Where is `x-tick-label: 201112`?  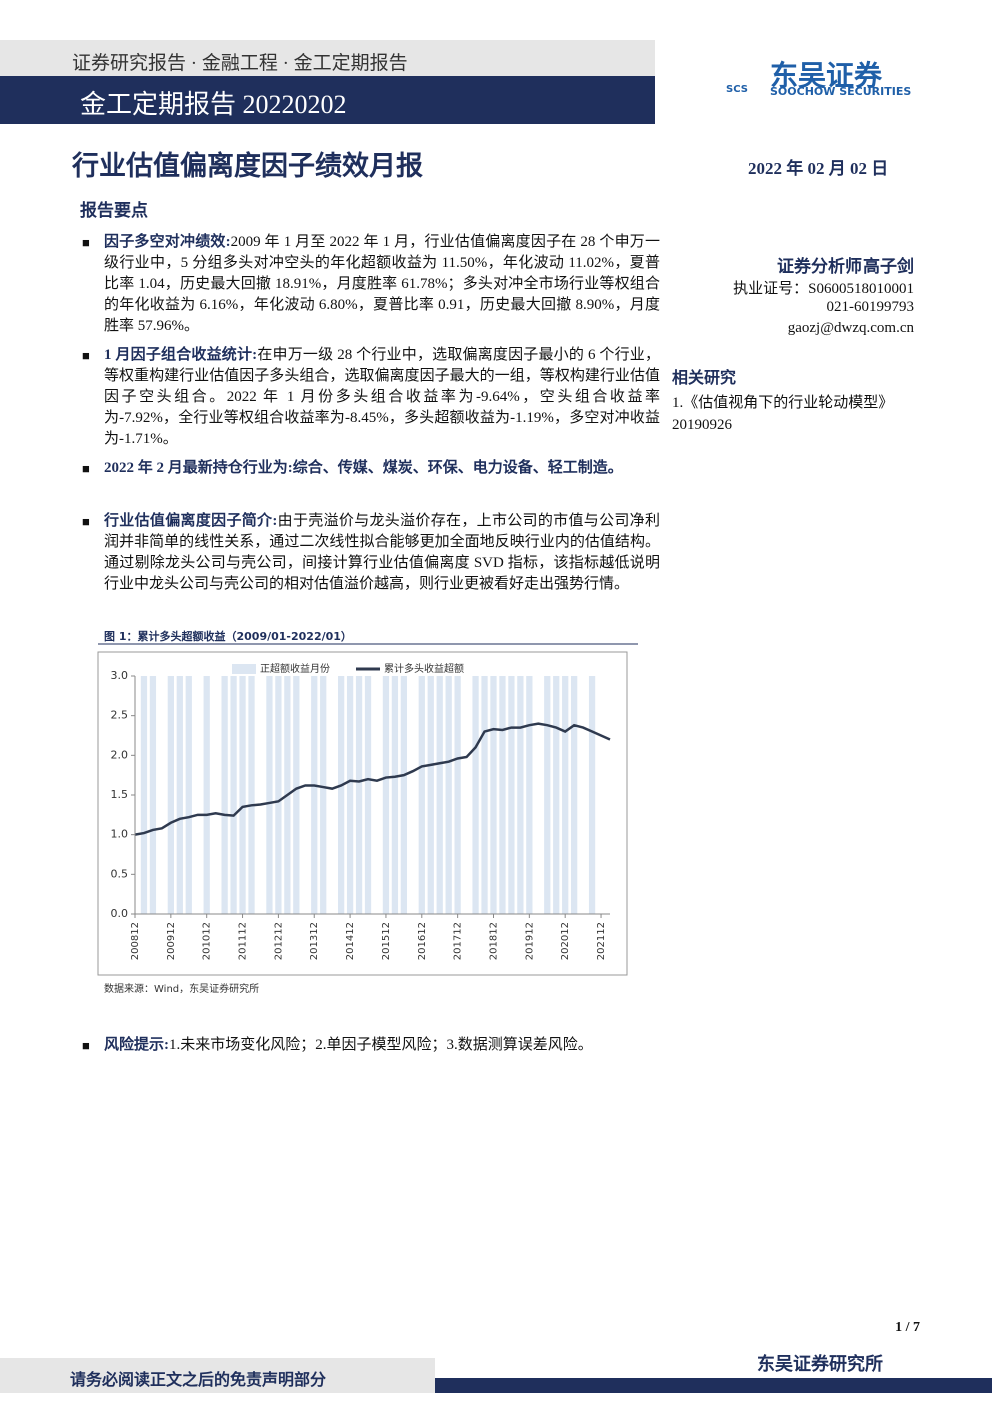
x-tick-label: 201112 is located at coordinates (243, 941).